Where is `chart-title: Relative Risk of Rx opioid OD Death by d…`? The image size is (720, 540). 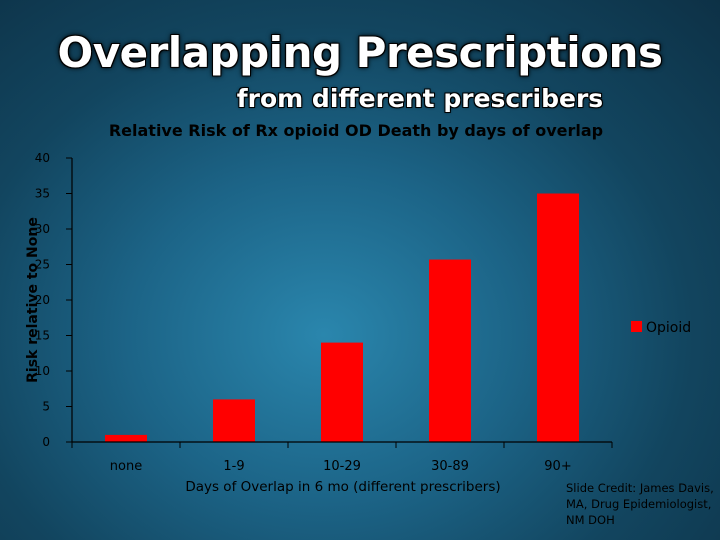 chart-title: Relative Risk of Rx opioid OD Death by d… is located at coordinates (356, 130).